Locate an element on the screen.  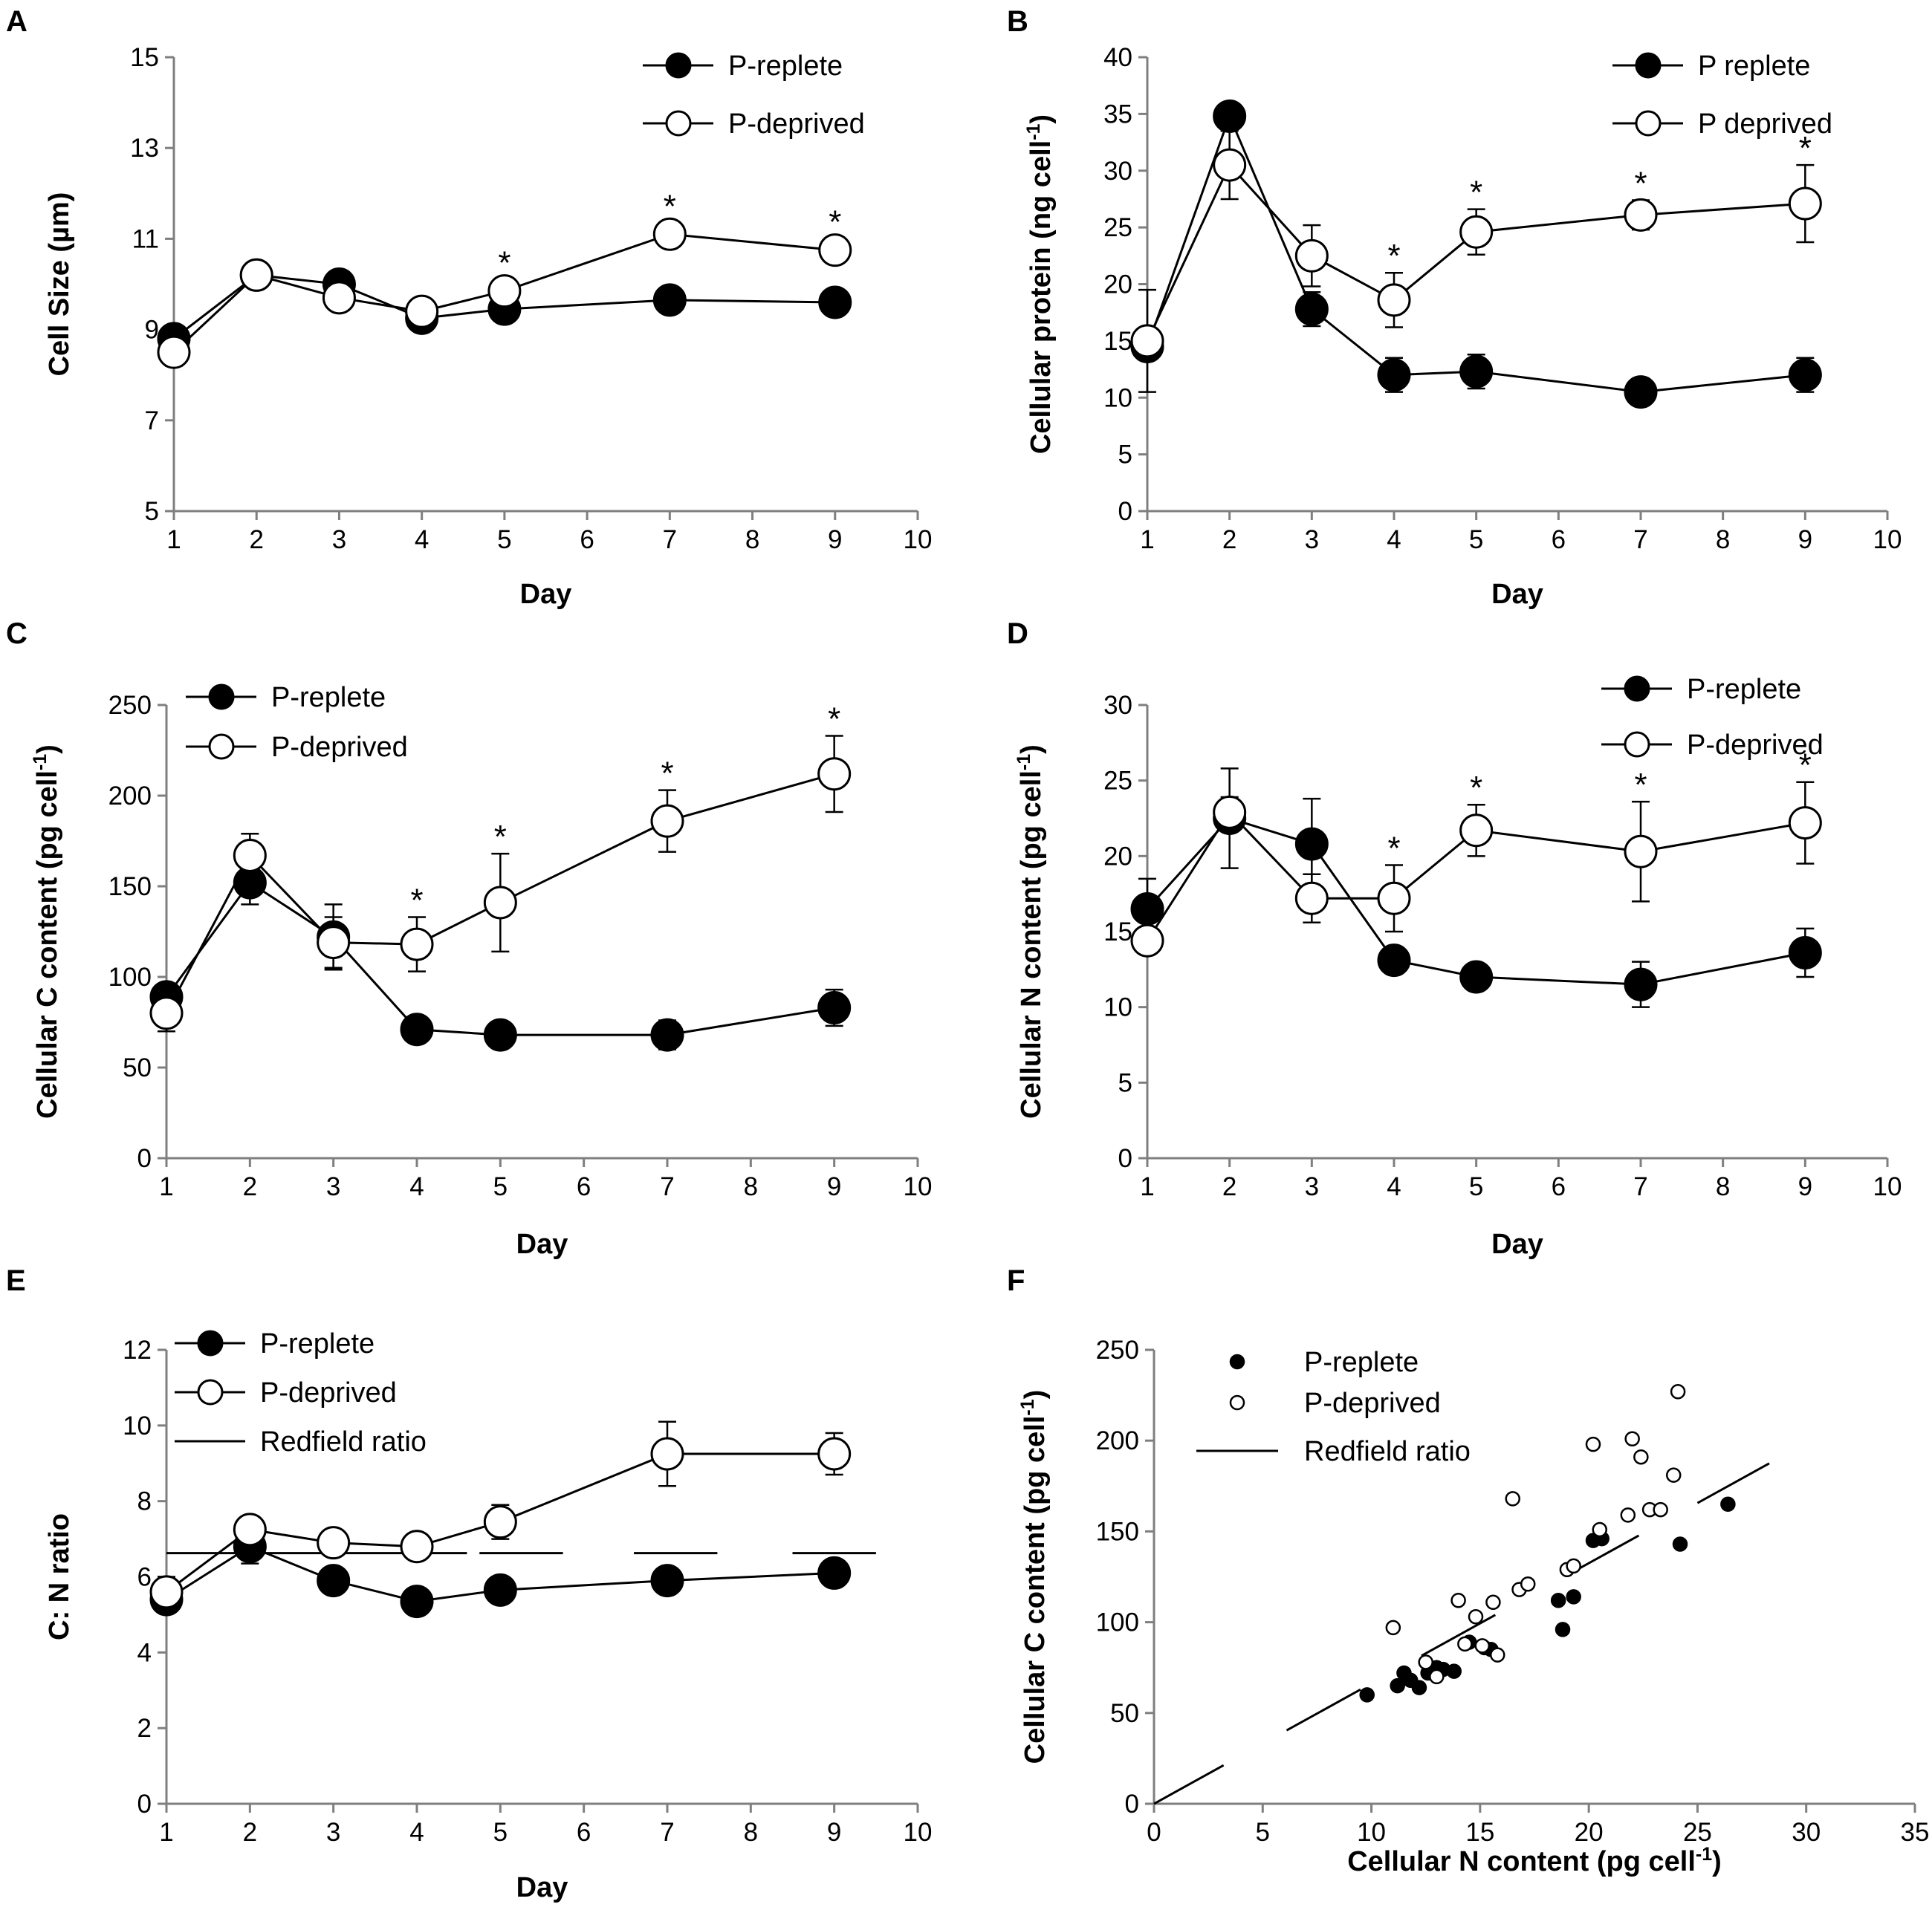
y-tick-label: 7 is located at coordinates (152, 420).